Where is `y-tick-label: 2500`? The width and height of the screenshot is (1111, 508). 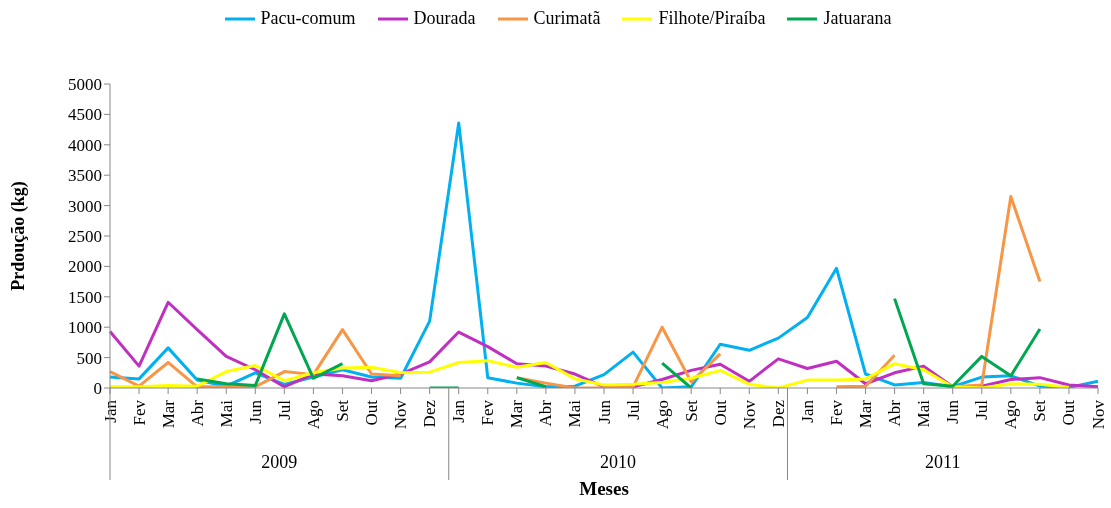
y-tick-label: 2500 is located at coordinates (85, 237).